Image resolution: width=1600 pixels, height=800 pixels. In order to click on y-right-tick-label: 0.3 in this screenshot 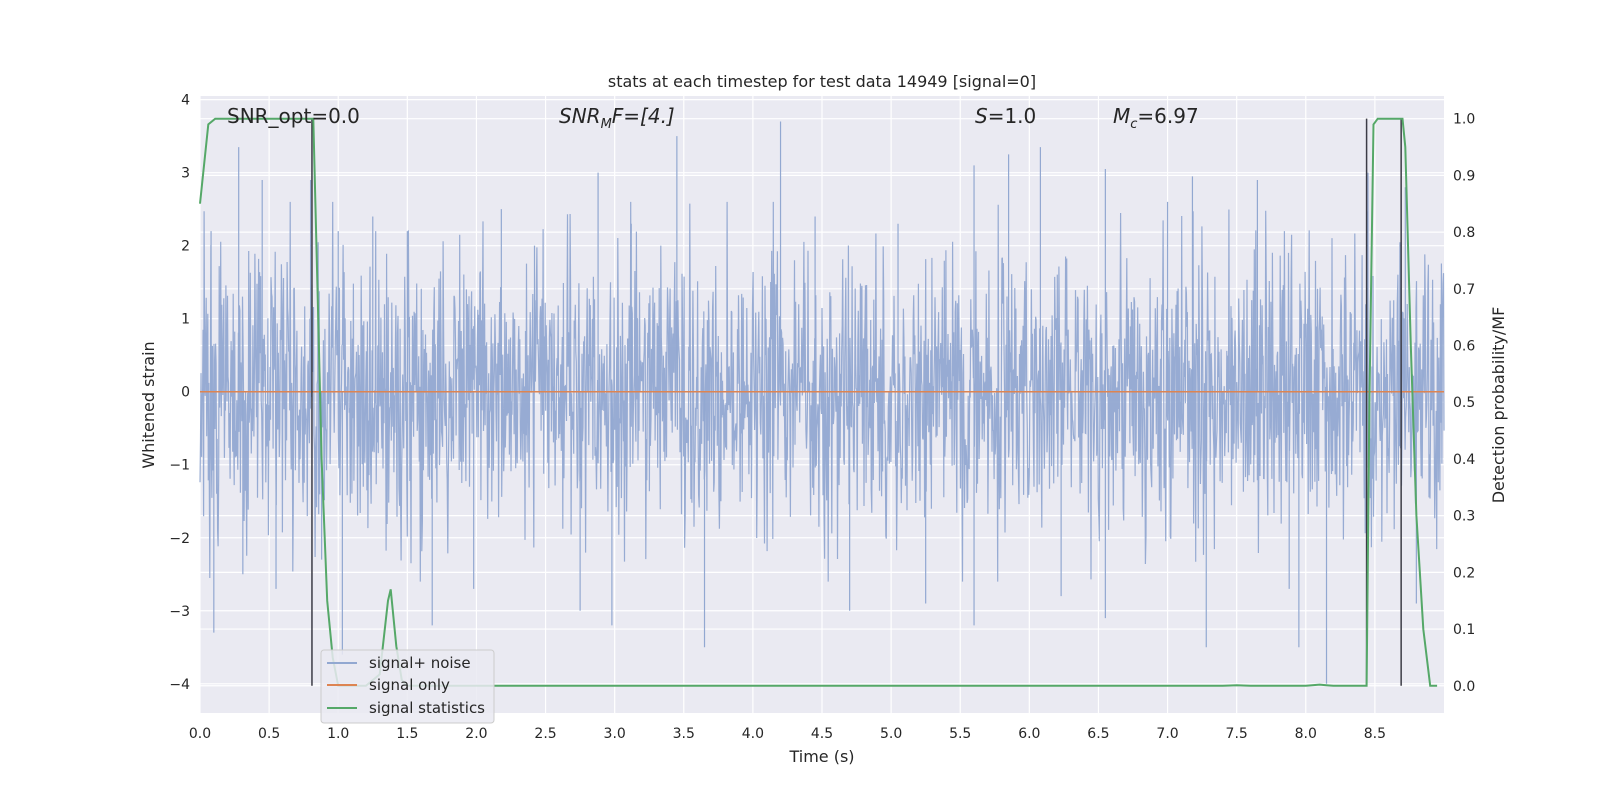, I will do `click(1464, 517)`.